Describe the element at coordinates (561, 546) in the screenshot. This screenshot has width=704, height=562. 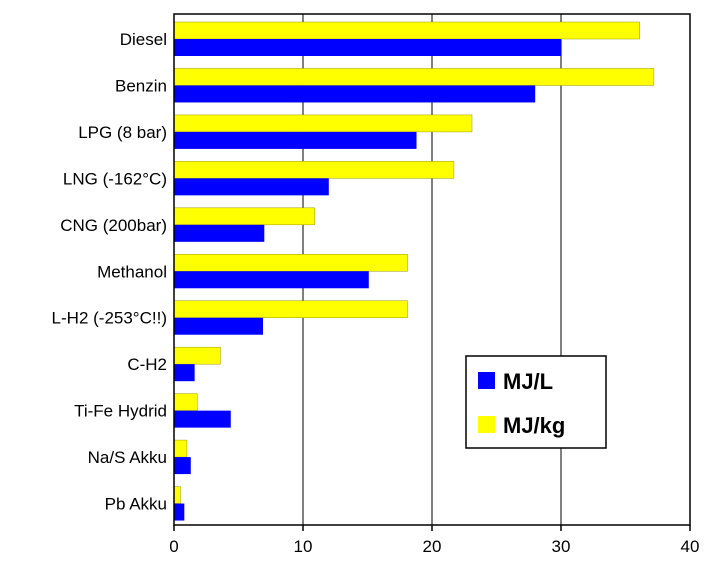
I see `x-tick-label: 30` at that location.